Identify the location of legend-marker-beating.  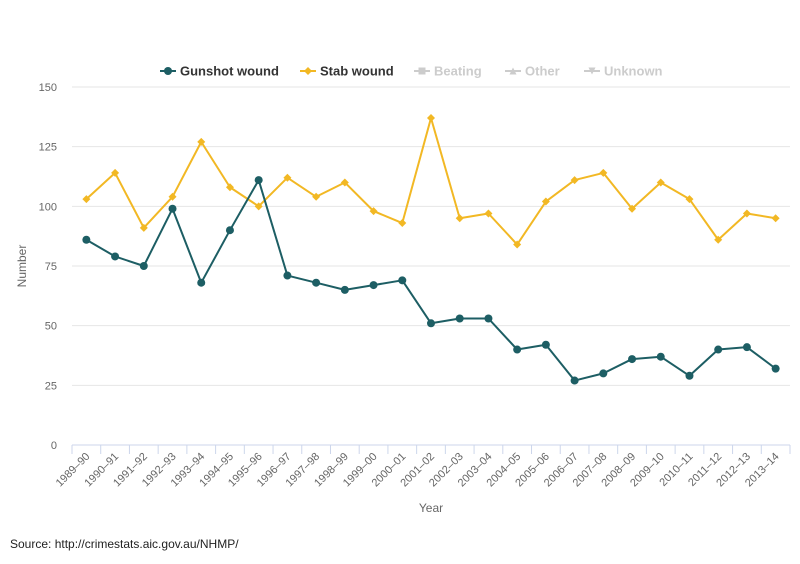
(422, 71).